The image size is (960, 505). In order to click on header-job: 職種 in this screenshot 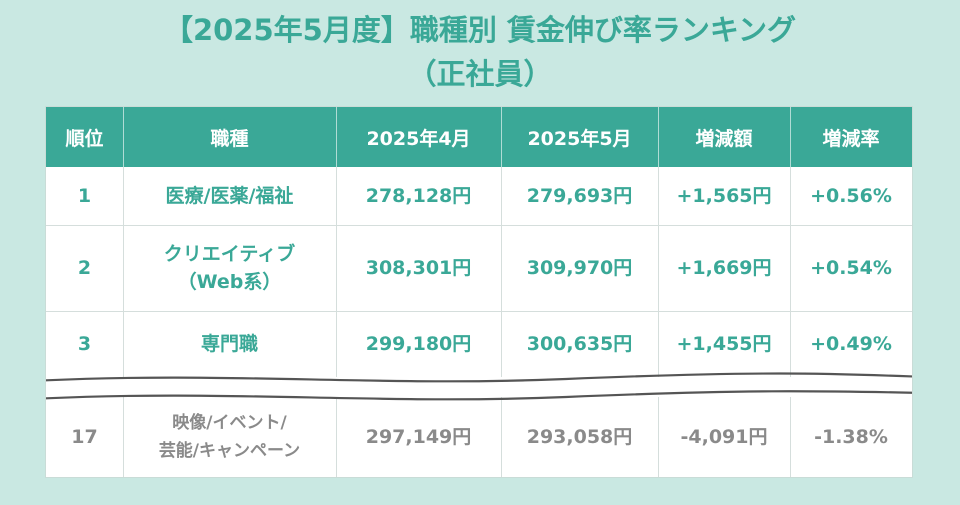, I will do `click(229, 138)`.